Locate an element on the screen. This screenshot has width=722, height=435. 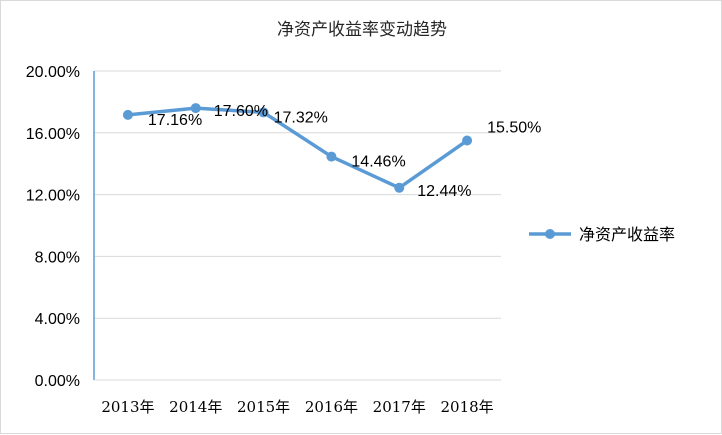
x-tick-label: 2015年 is located at coordinates (263, 407).